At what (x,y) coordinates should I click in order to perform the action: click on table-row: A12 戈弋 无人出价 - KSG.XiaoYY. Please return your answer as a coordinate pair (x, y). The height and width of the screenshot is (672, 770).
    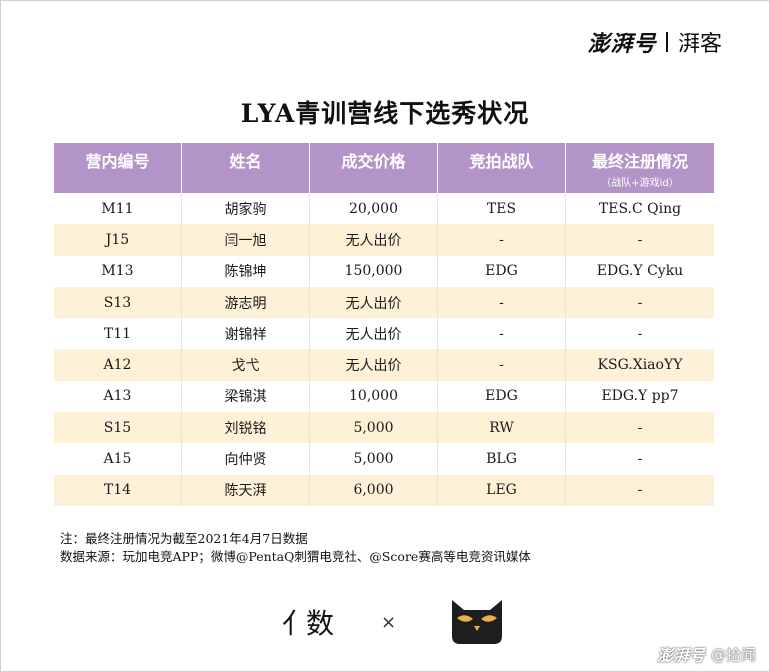
    Looking at the image, I should click on (384, 365).